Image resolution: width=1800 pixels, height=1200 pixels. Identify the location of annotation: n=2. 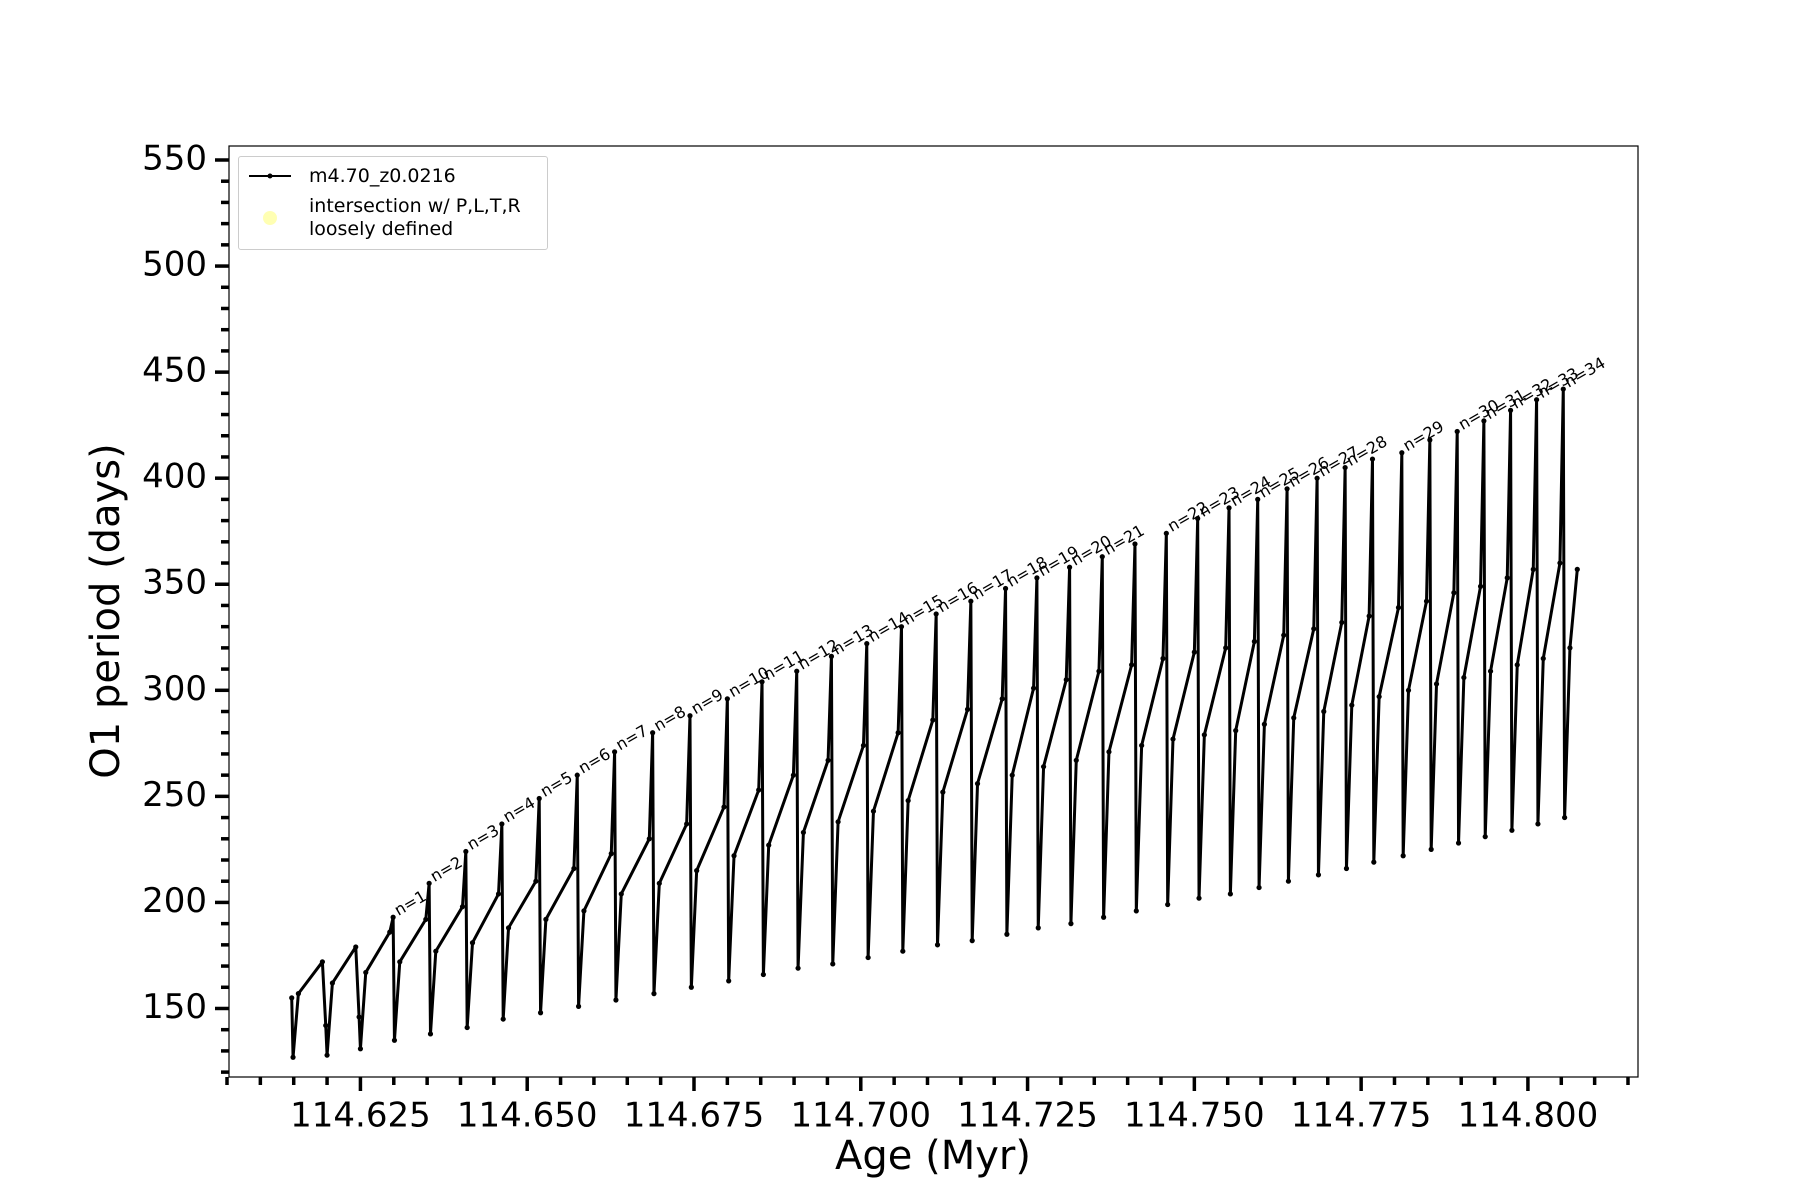
(446, 868).